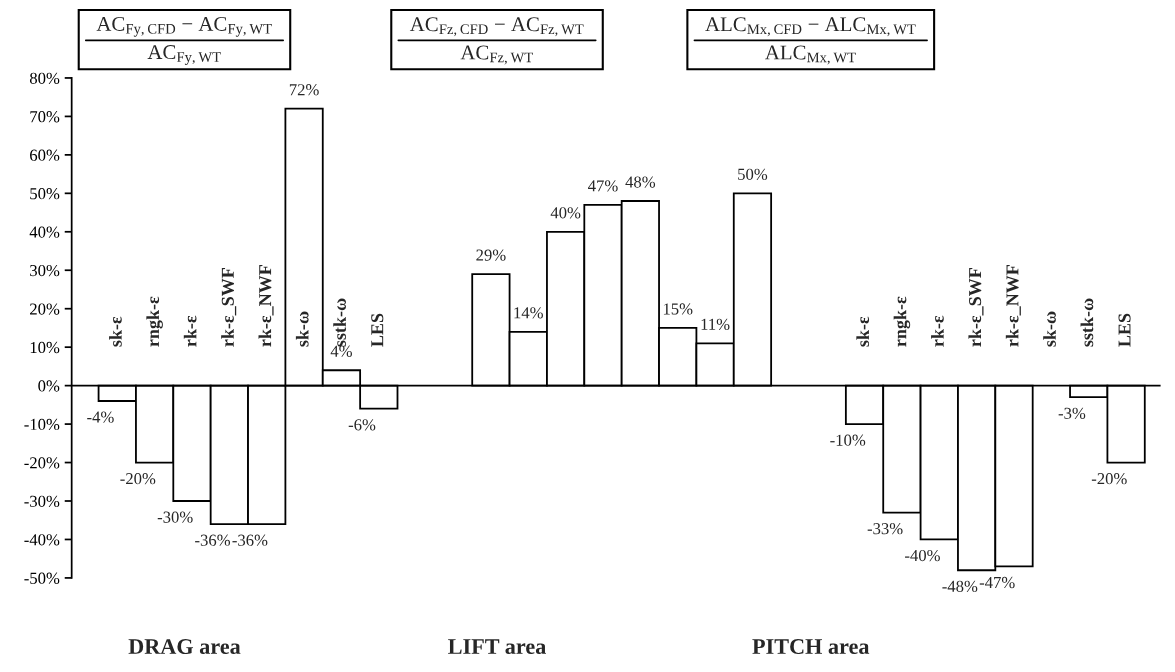 This screenshot has height=672, width=1175. Describe the element at coordinates (640, 182) in the screenshot. I see `data-label: 48%` at that location.